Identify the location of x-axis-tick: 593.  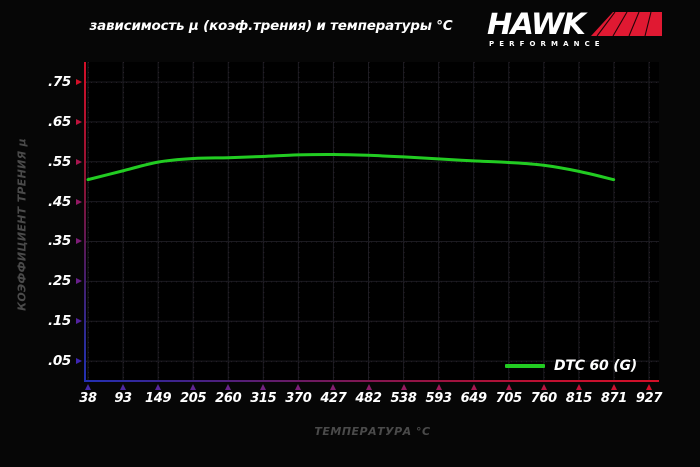
(439, 395).